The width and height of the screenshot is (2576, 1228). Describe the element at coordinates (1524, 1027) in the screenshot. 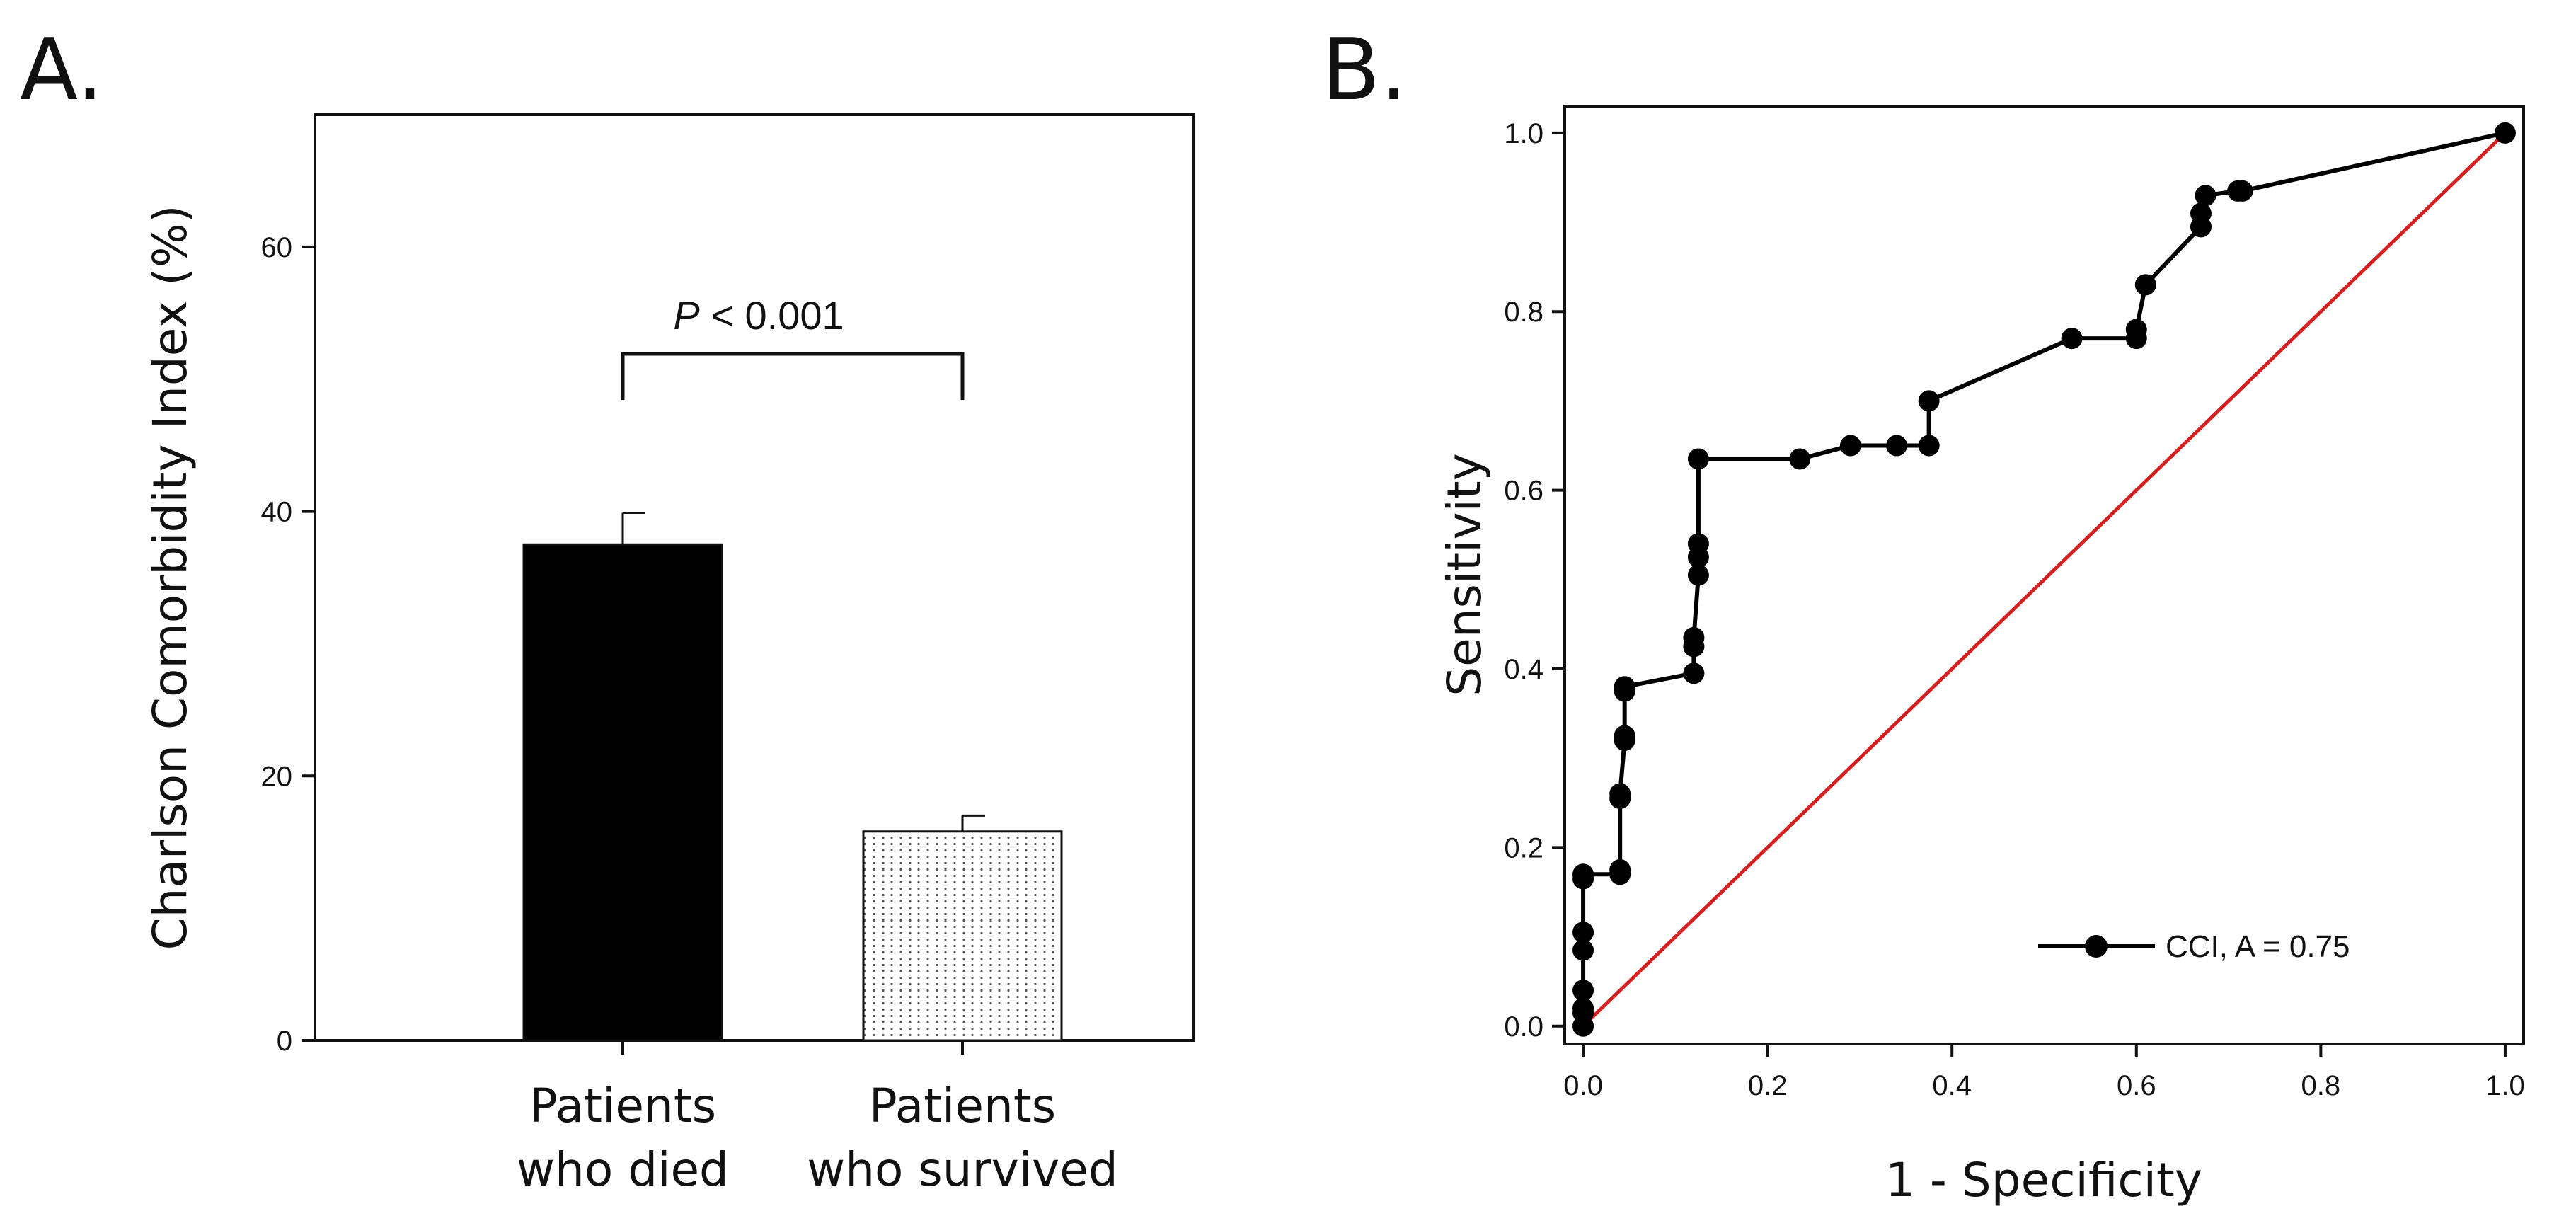

I see `roc-y-tick-label: 0.0` at that location.